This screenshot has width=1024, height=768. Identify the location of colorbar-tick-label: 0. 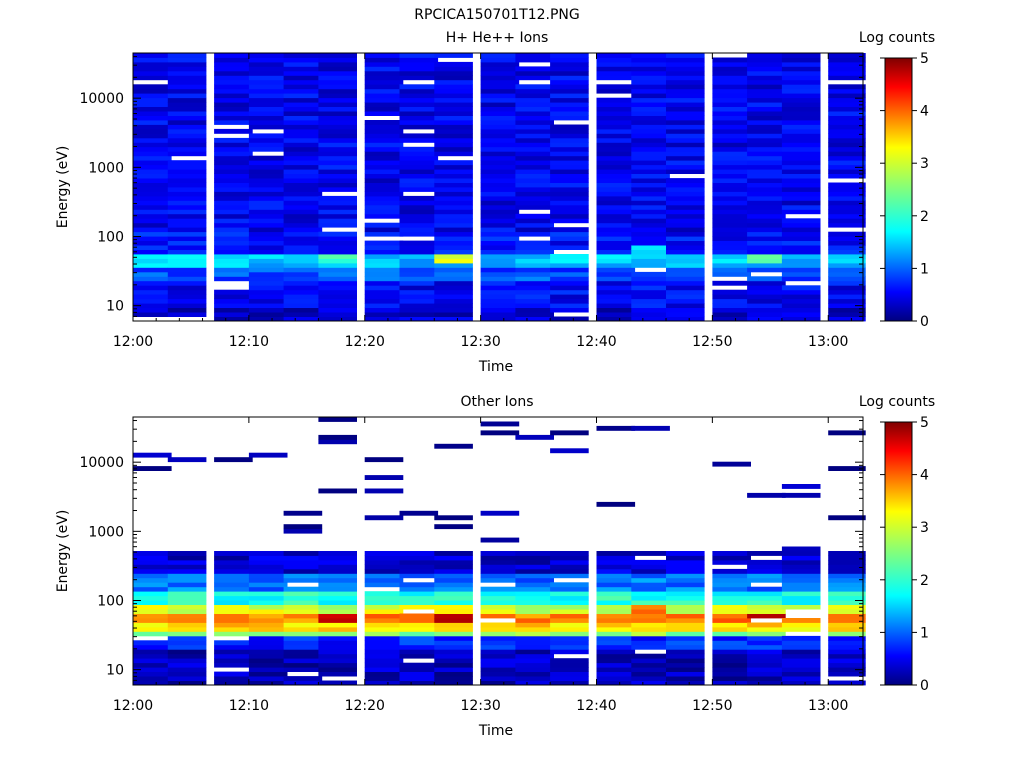
(924, 322).